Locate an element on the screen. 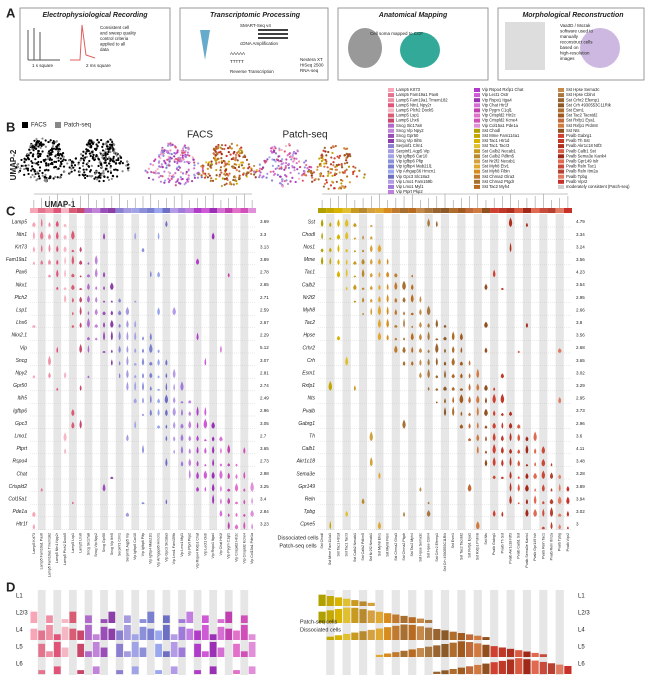  legend-label: Sst Hpse Cbln4 is located at coordinates (581, 94).